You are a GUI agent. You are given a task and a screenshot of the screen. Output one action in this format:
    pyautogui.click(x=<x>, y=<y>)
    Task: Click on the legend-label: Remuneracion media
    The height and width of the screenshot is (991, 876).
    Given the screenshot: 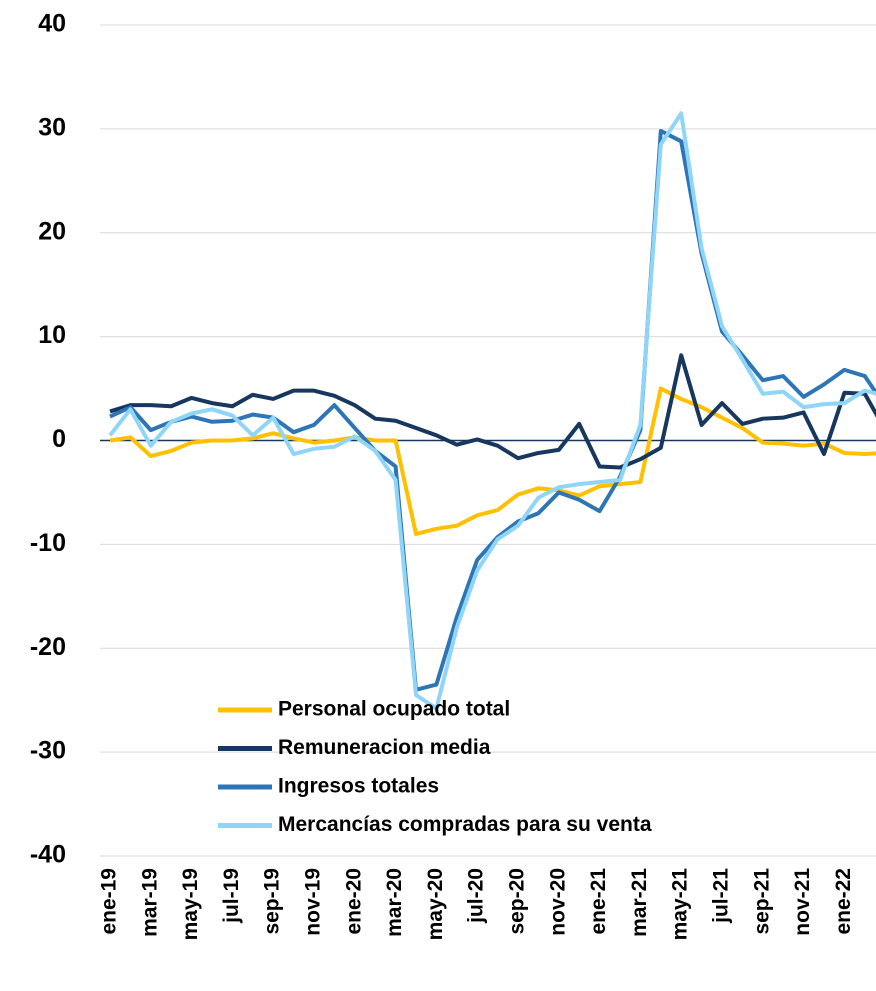 What is the action you would take?
    pyautogui.click(x=384, y=747)
    